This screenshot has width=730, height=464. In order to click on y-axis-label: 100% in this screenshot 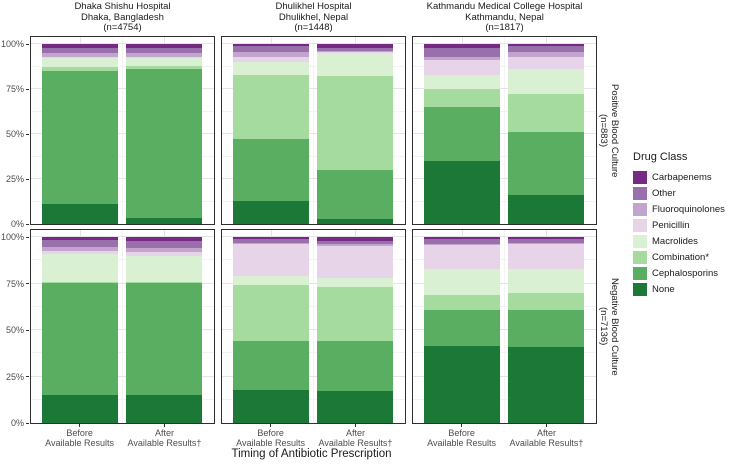, I will do `click(12, 44)`.